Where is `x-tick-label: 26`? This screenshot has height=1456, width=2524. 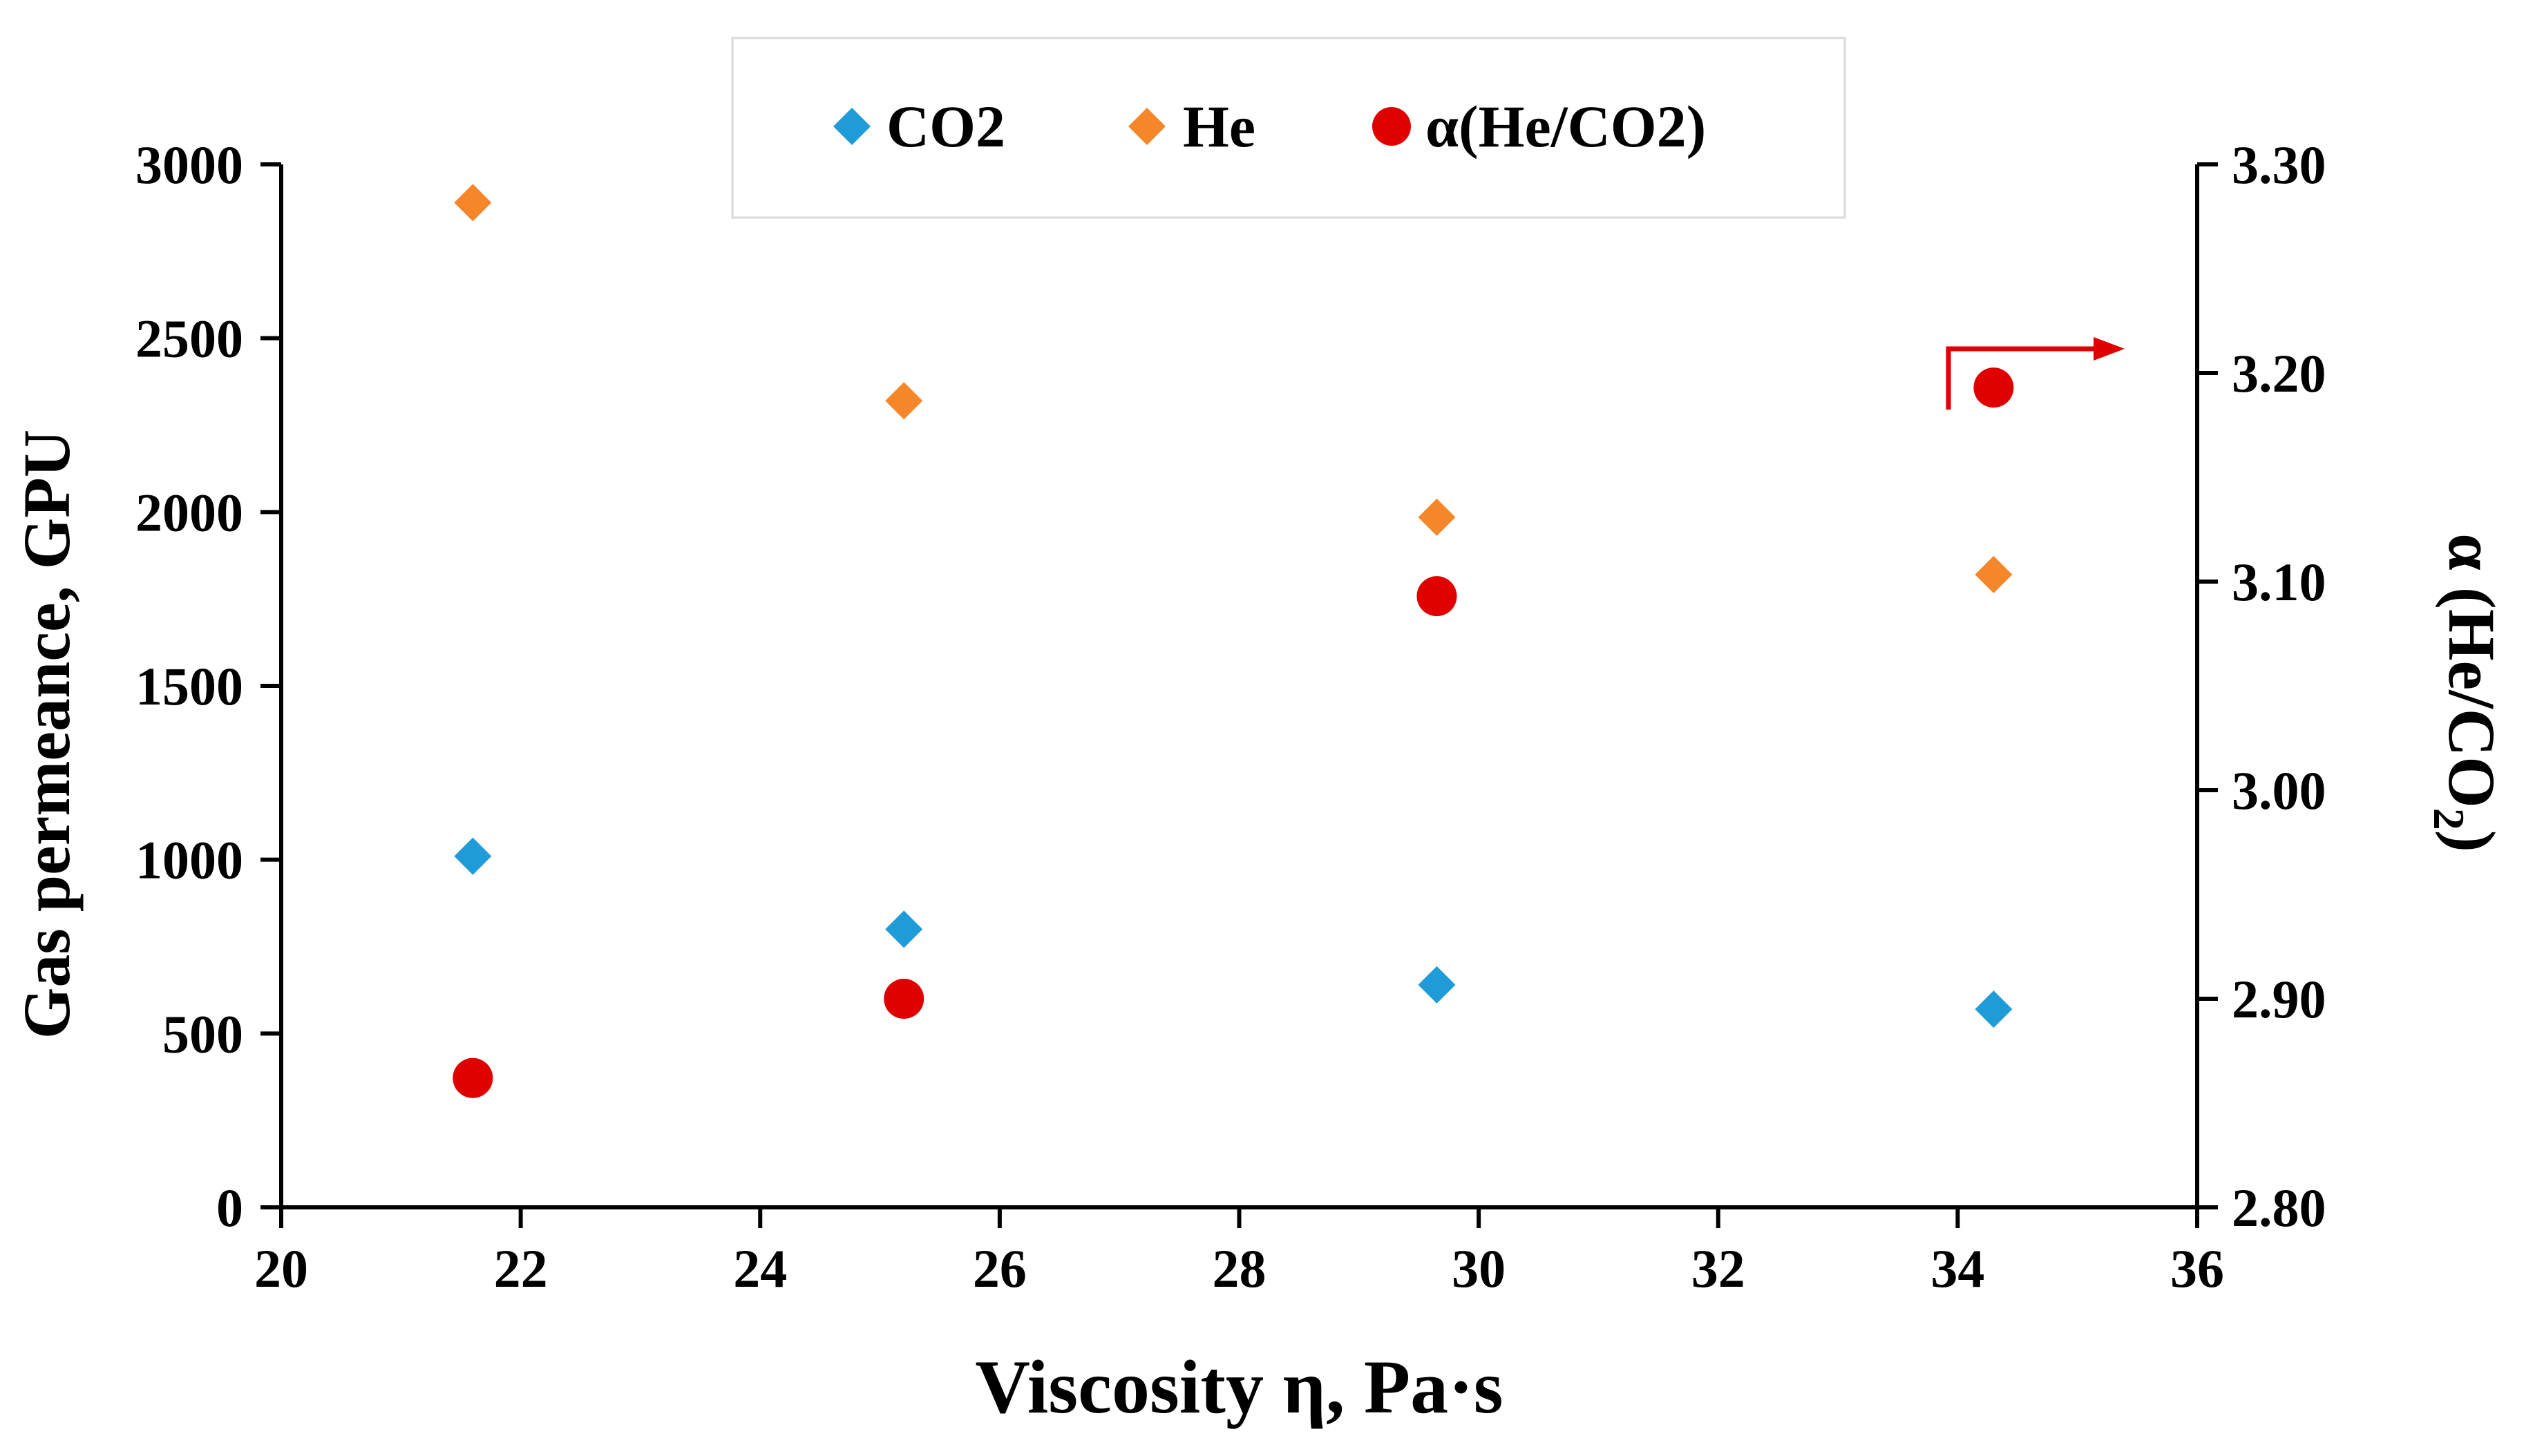
x-tick-label: 26 is located at coordinates (1000, 1268).